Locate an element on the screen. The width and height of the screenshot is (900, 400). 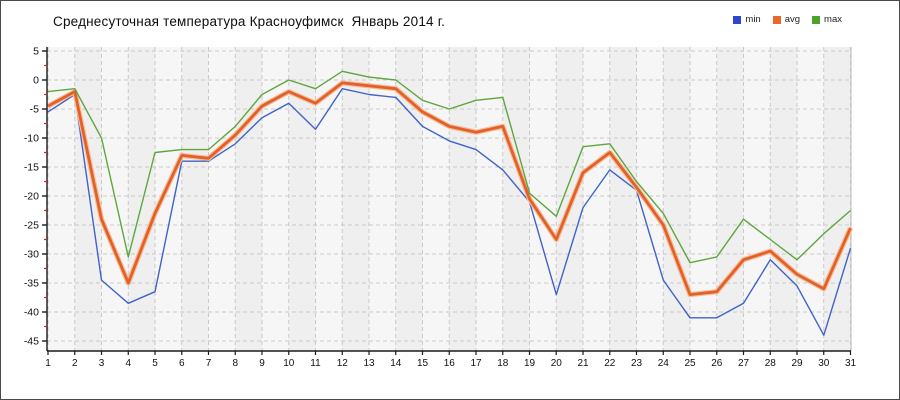
y-tick-label: -45 is located at coordinates (31, 342).